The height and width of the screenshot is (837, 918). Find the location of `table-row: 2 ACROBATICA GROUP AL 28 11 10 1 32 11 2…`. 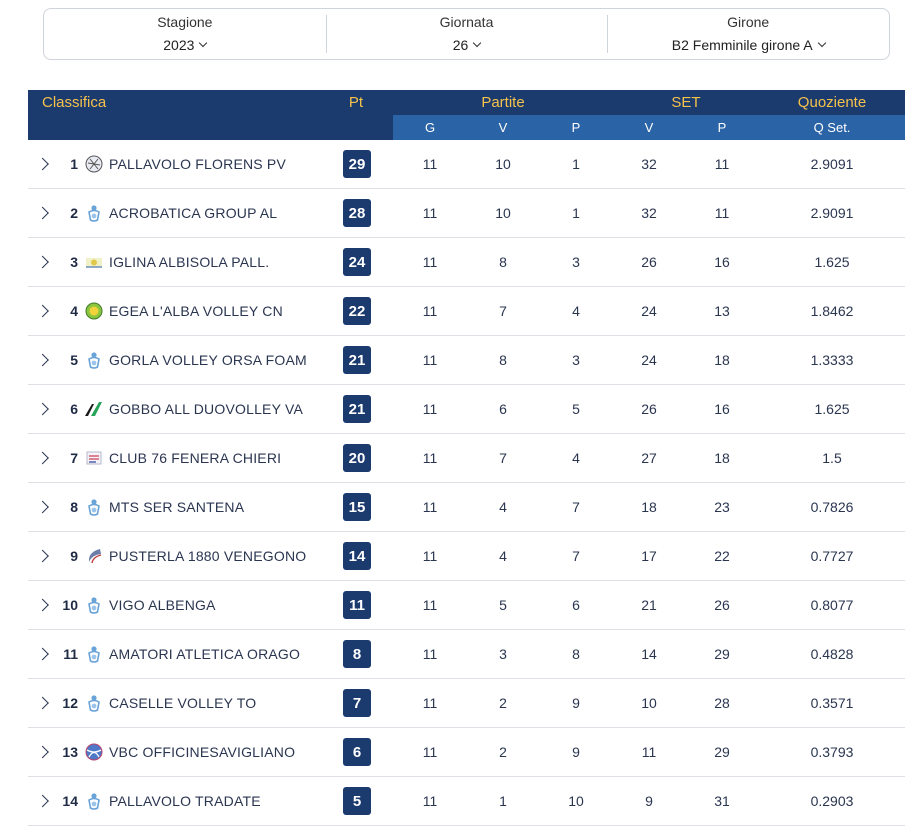

table-row: 2 ACROBATICA GROUP AL 28 11 10 1 32 11 2… is located at coordinates (466, 213).